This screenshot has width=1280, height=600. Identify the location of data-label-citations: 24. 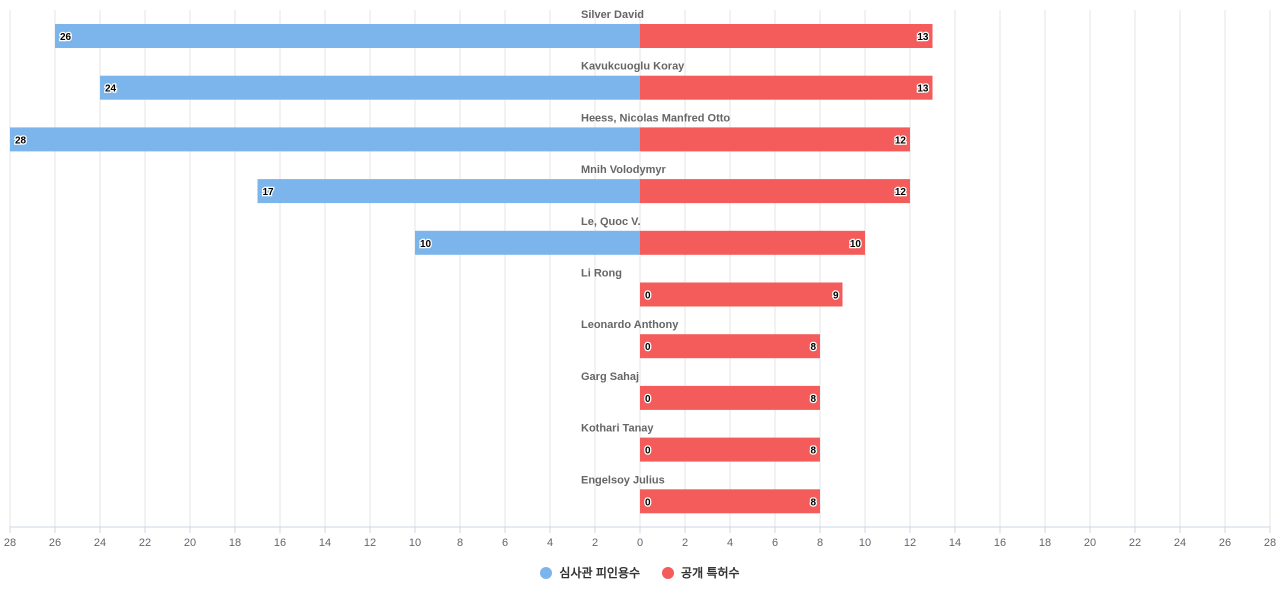
(111, 89).